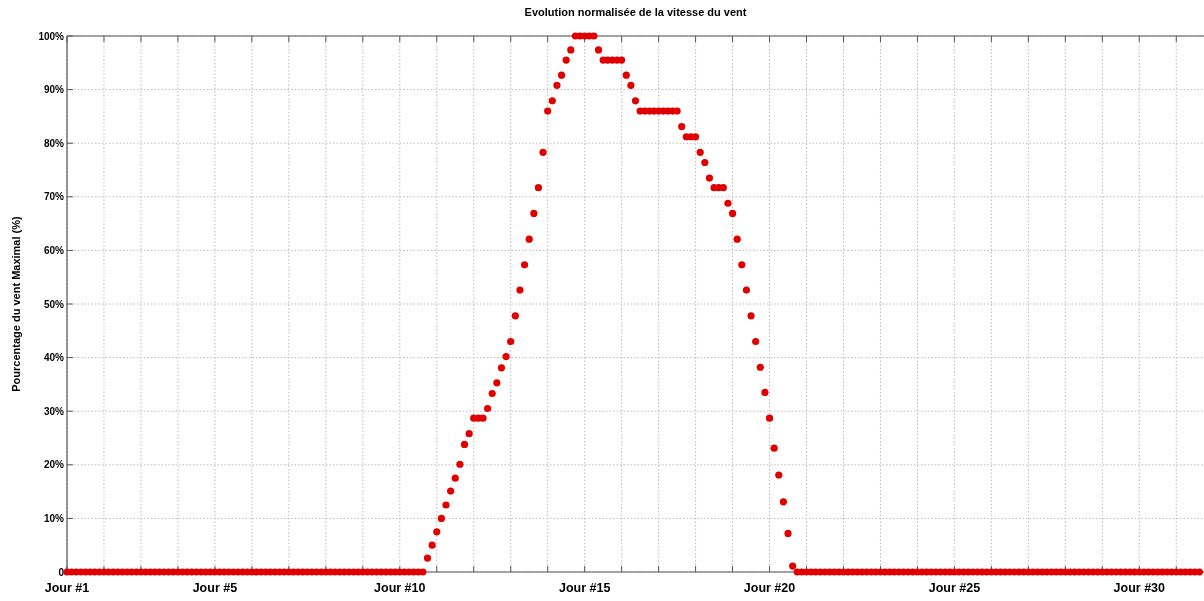  What do you see at coordinates (54, 358) in the screenshot?
I see `y-tick-label: 40%` at bounding box center [54, 358].